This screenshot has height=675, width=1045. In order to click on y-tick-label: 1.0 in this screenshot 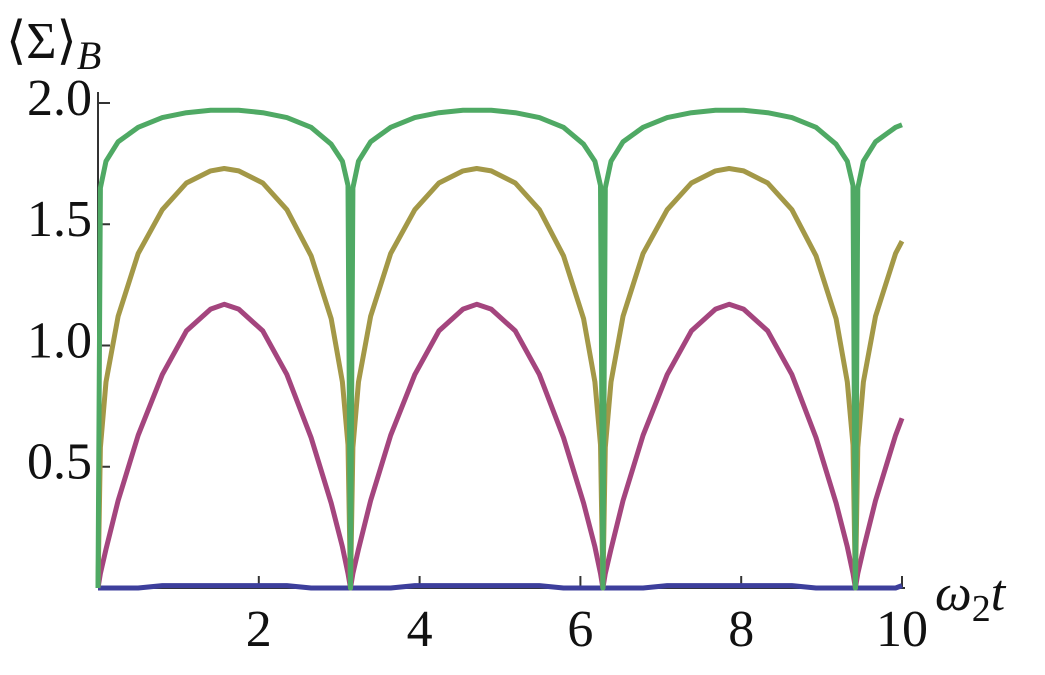, I will do `click(59, 340)`.